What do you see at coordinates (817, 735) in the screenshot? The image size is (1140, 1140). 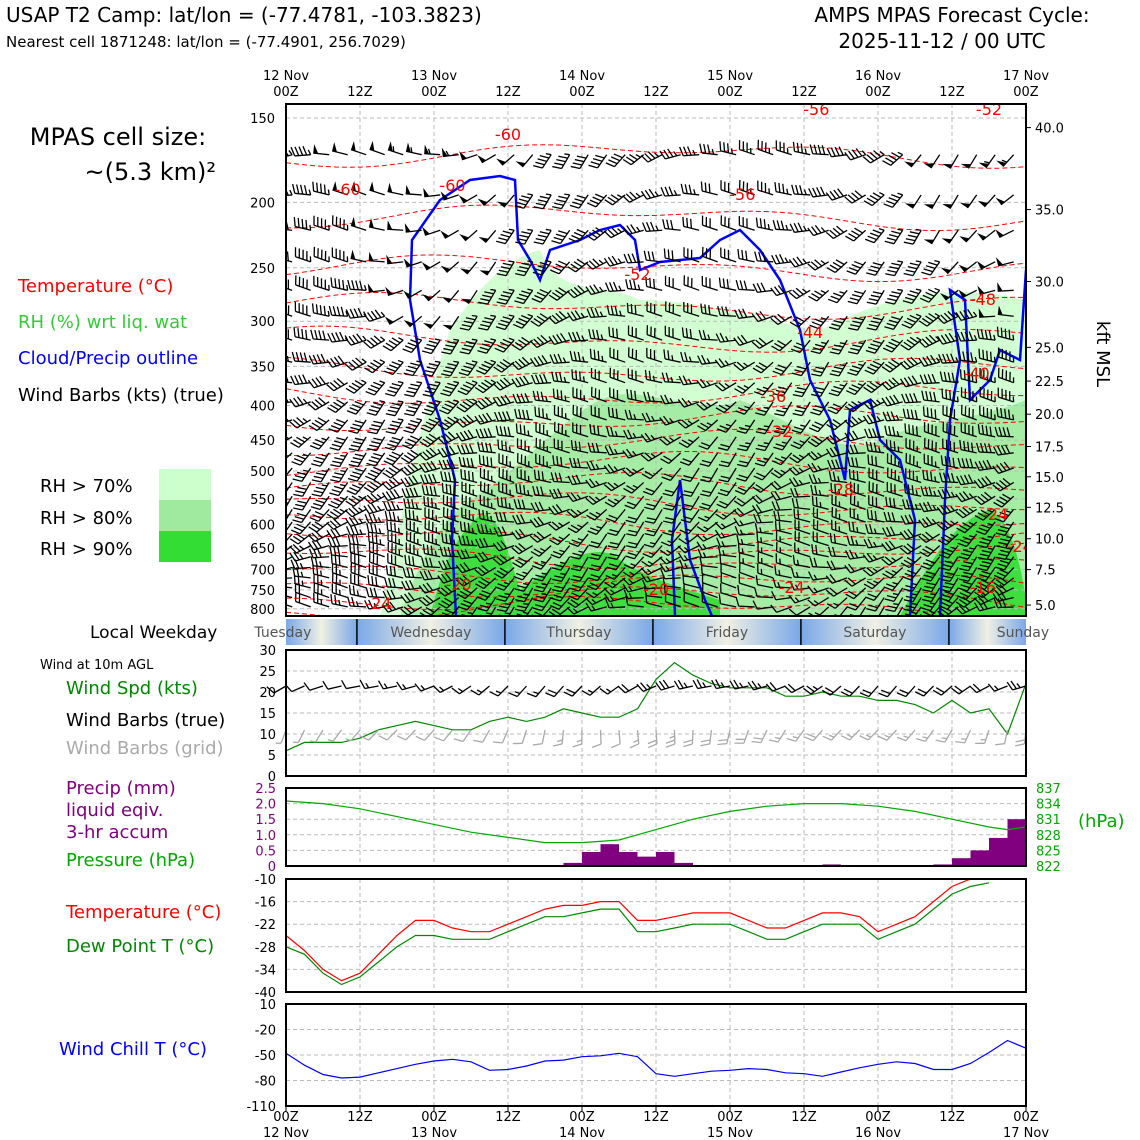 I see `surface-barb-grid` at bounding box center [817, 735].